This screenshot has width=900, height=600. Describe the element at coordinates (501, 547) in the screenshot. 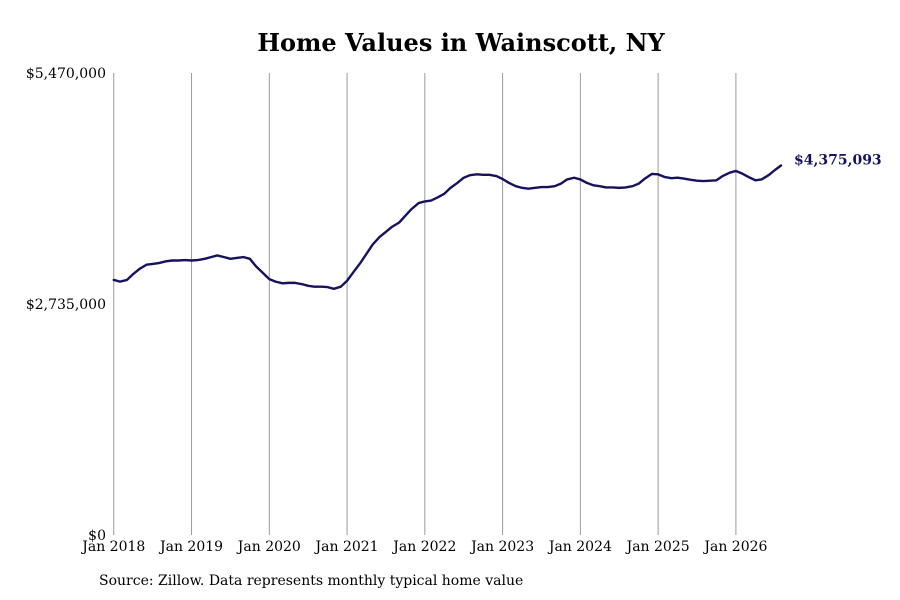

I see `x-tick-label: Jan 2023` at that location.